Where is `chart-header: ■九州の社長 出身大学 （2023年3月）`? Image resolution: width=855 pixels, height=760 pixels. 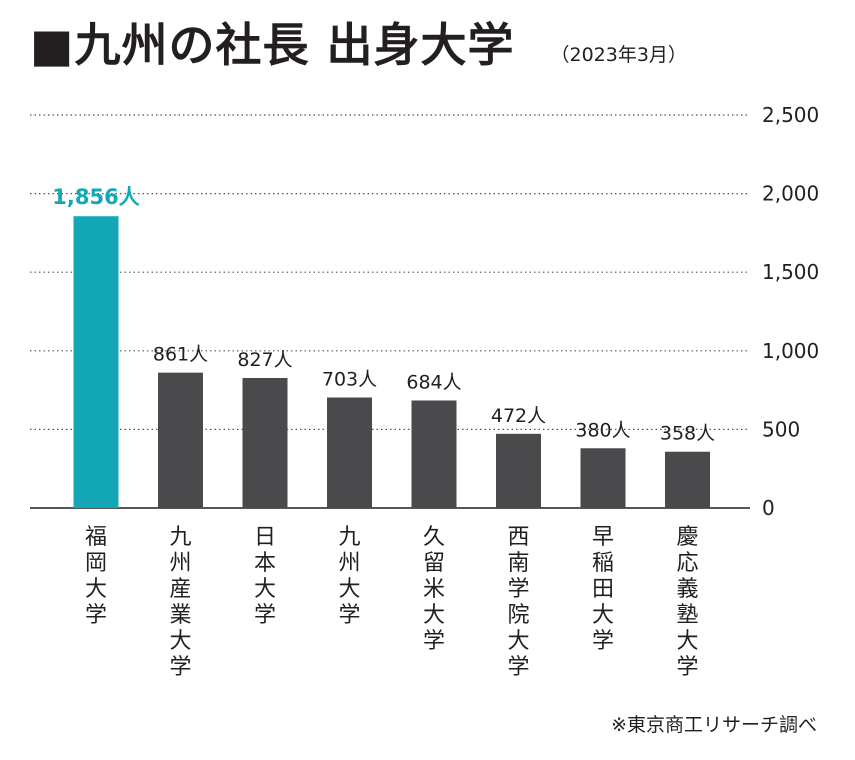
chart-header: ■九州の社長 出身大学 （2023年3月） is located at coordinates (358, 45).